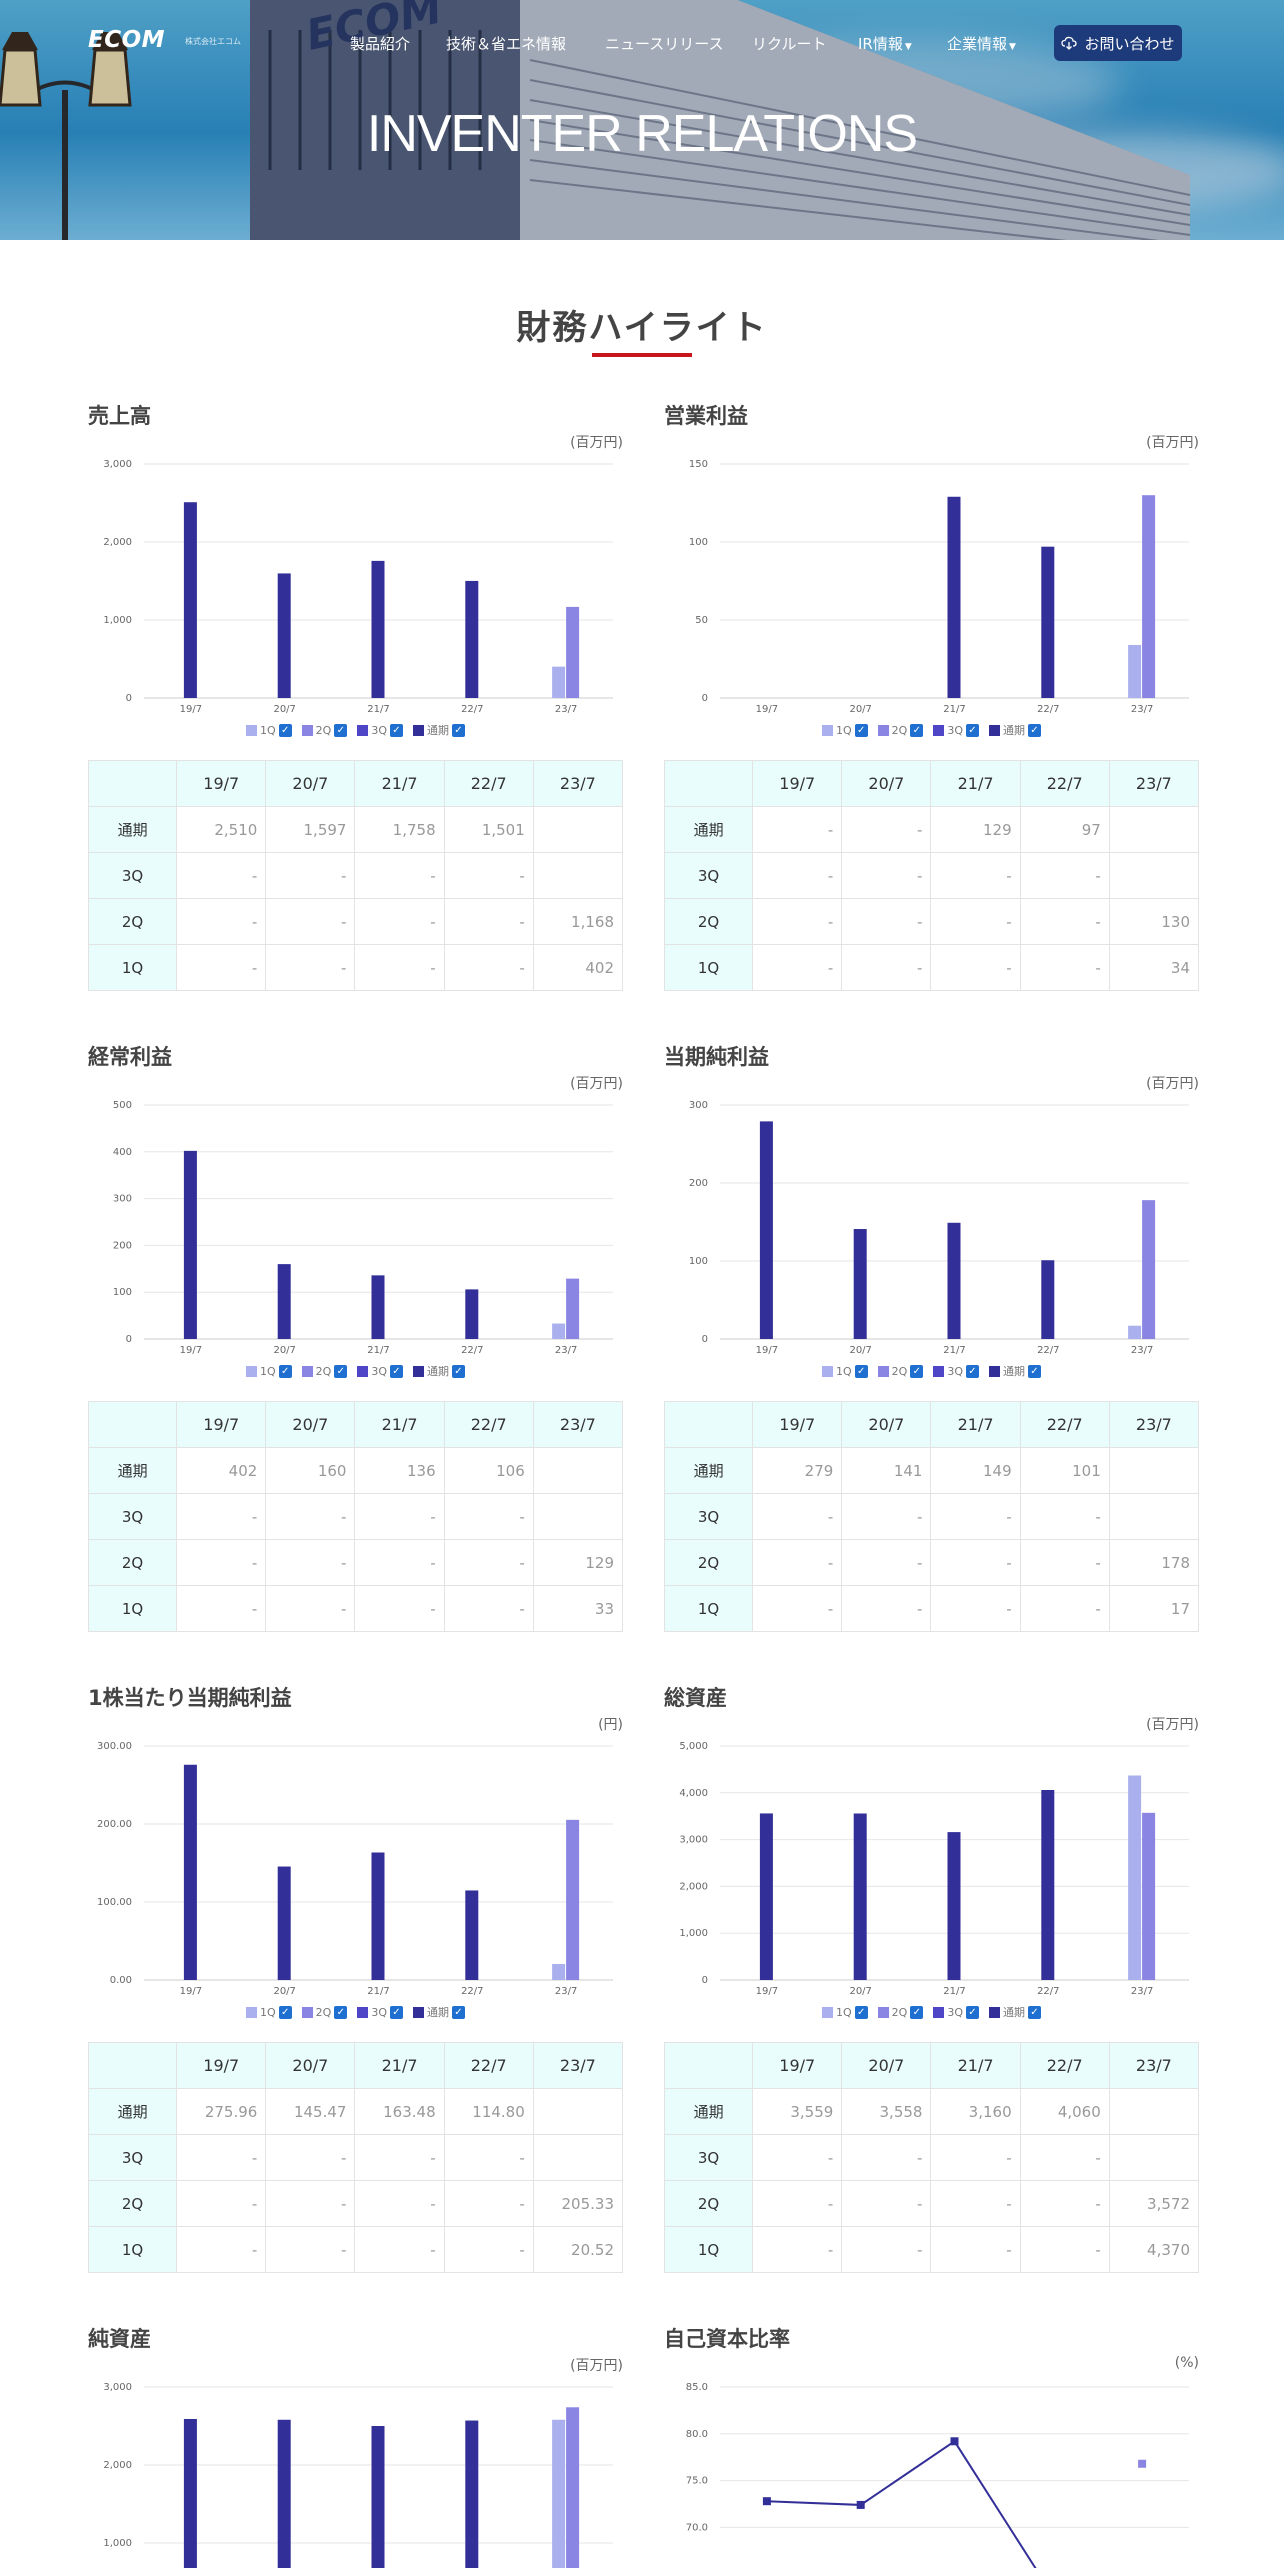  What do you see at coordinates (114, 1902) in the screenshot?
I see `y-tick-label: 100.00` at bounding box center [114, 1902].